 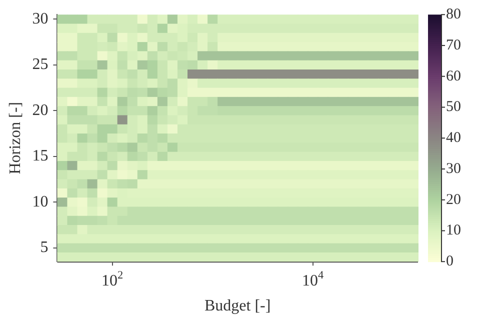 I want to click on color-bar-label: 70, so click(x=453, y=45).